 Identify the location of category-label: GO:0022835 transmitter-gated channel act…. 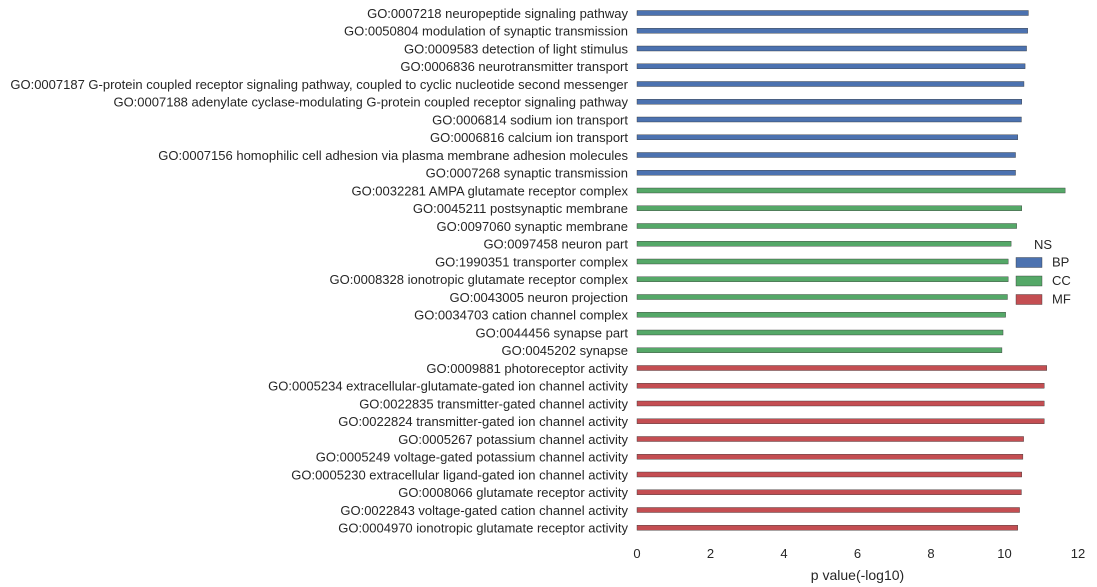
(493, 403).